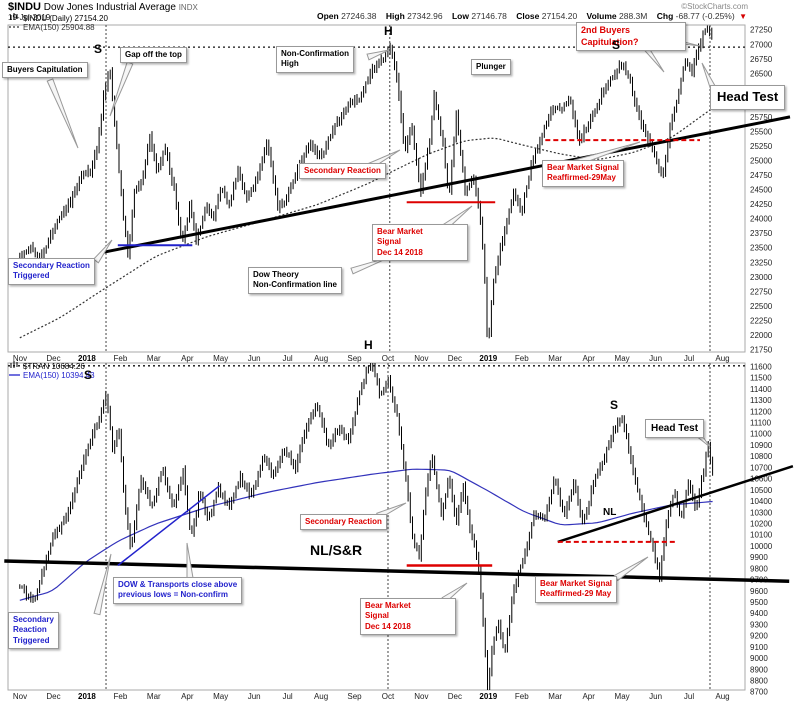 The height and width of the screenshot is (705, 800). Describe the element at coordinates (460, 16) in the screenshot. I see `low-label: Low` at that location.